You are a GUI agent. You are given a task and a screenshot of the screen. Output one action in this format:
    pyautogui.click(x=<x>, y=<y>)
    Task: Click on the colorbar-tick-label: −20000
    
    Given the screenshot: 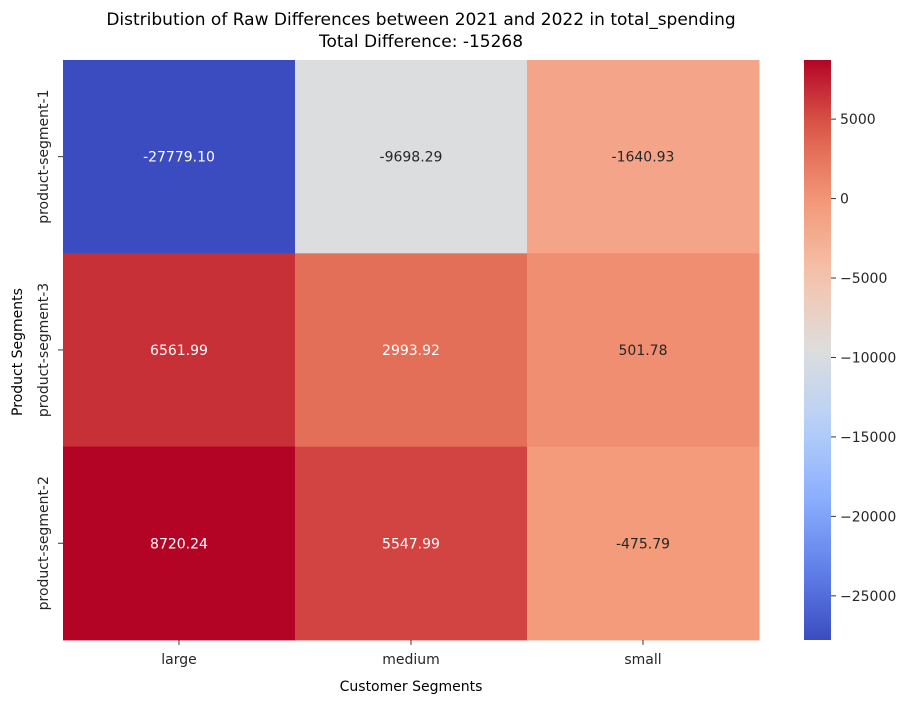 What is the action you would take?
    pyautogui.click(x=868, y=517)
    